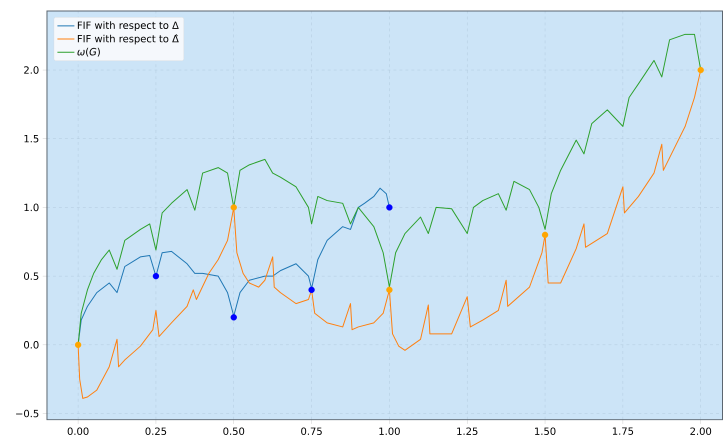 The width and height of the screenshot is (723, 442). What do you see at coordinates (545, 432) in the screenshot?
I see `x-tick-label: 1.50` at bounding box center [545, 432].